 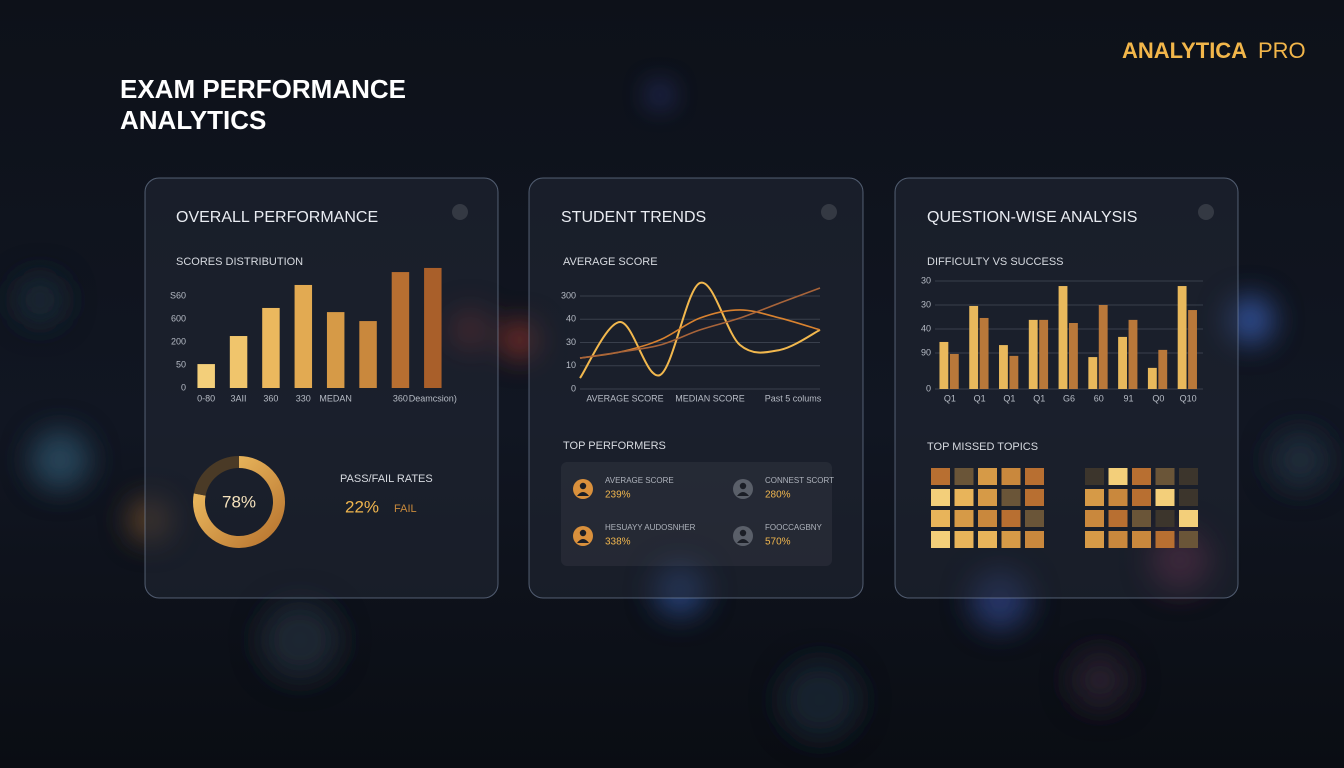 I want to click on y-tick-label: 40, so click(x=926, y=328).